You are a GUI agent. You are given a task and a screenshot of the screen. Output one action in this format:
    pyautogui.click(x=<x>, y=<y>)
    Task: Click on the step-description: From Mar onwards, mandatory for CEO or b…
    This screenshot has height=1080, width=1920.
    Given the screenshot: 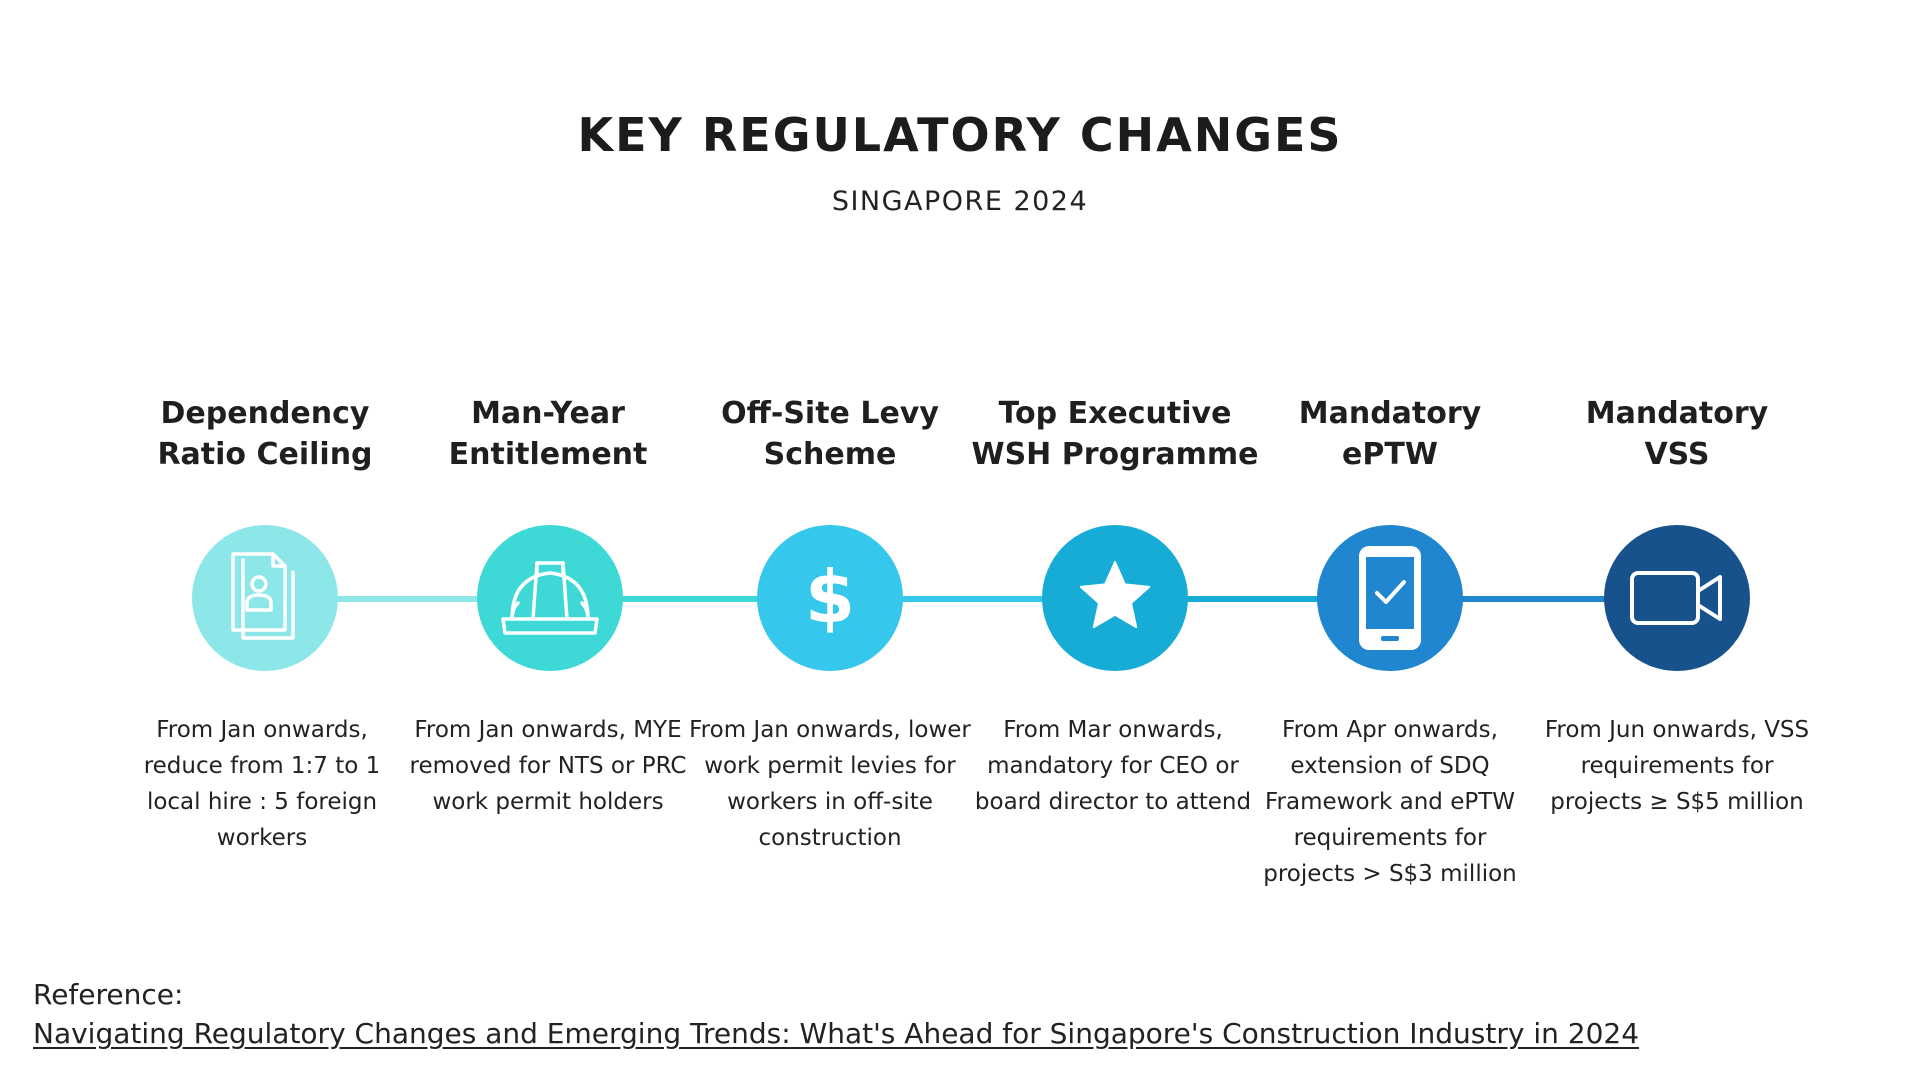 What is the action you would take?
    pyautogui.click(x=1113, y=766)
    